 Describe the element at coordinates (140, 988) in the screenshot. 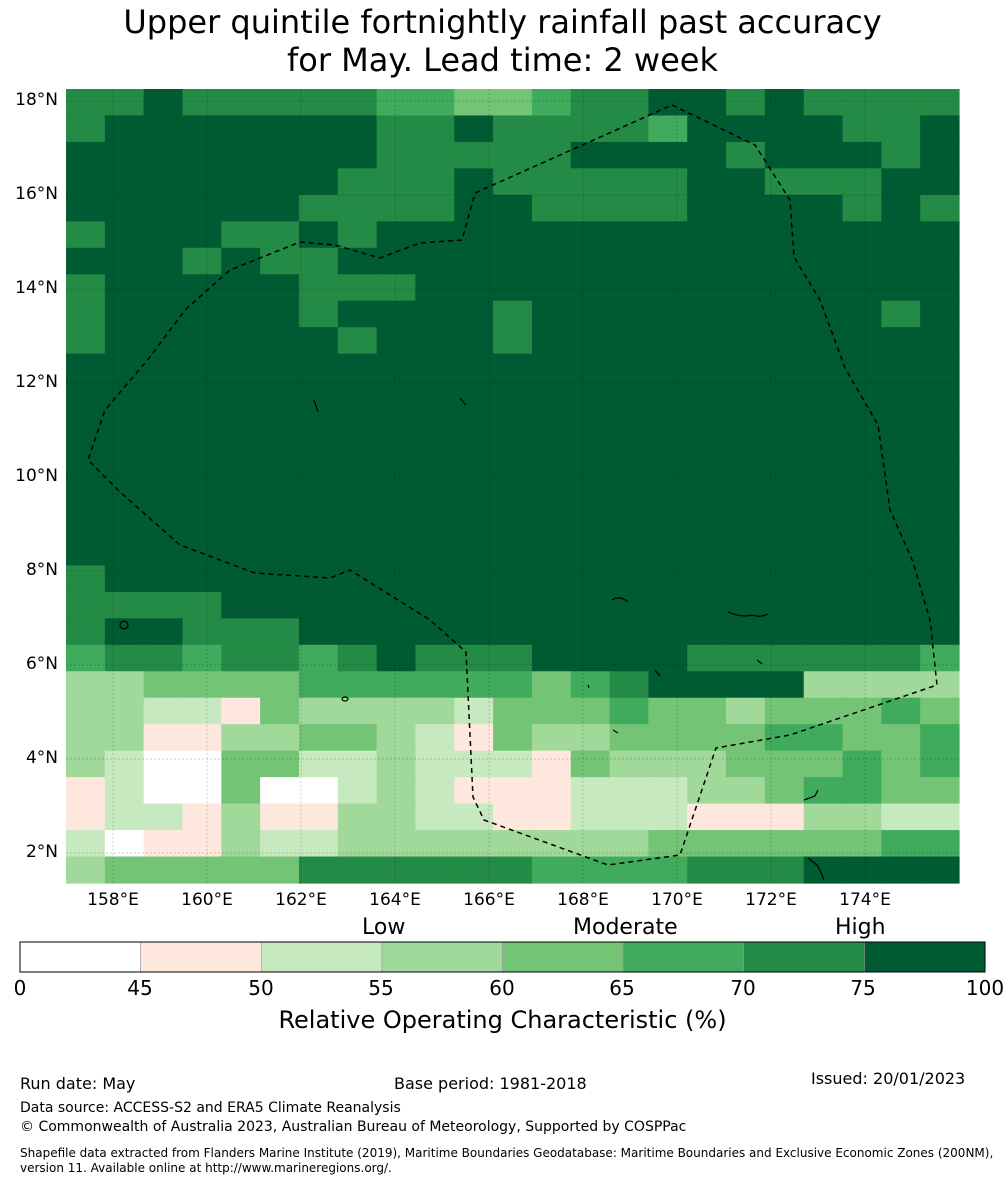

I see `colorbar-tick: 45` at that location.